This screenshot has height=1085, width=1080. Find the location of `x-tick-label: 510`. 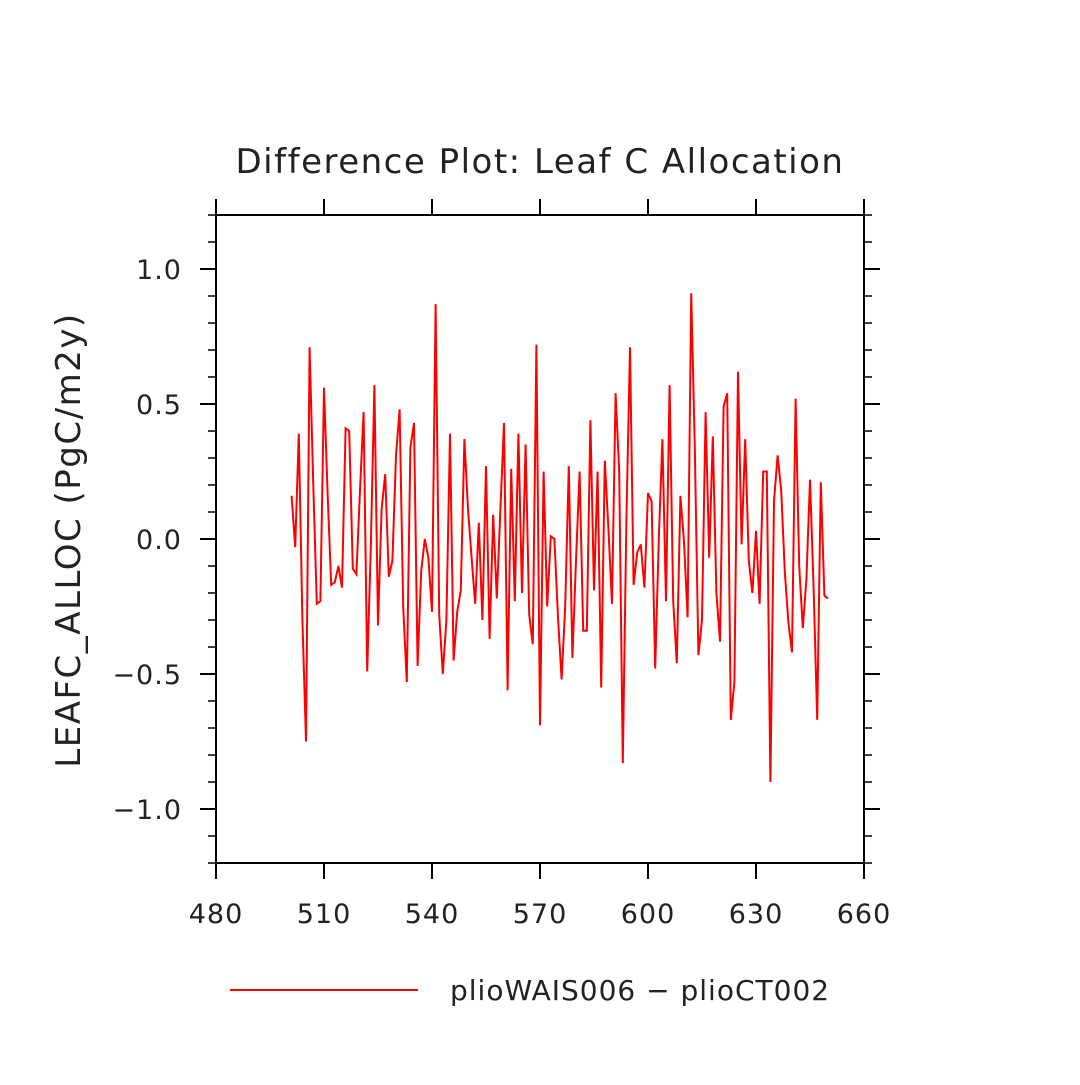

x-tick-label: 510 is located at coordinates (324, 914).